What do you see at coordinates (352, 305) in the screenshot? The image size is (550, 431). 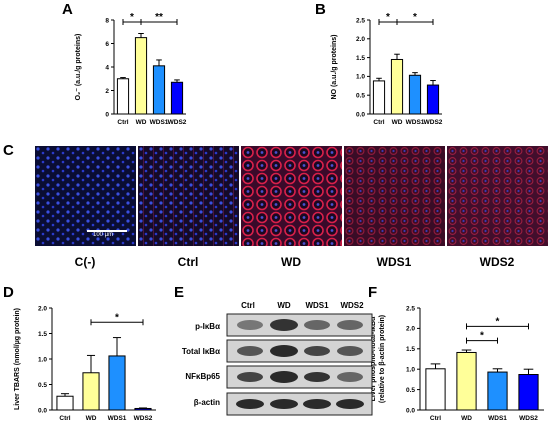 I see `blot-lane-wds2: WDS2` at bounding box center [352, 305].